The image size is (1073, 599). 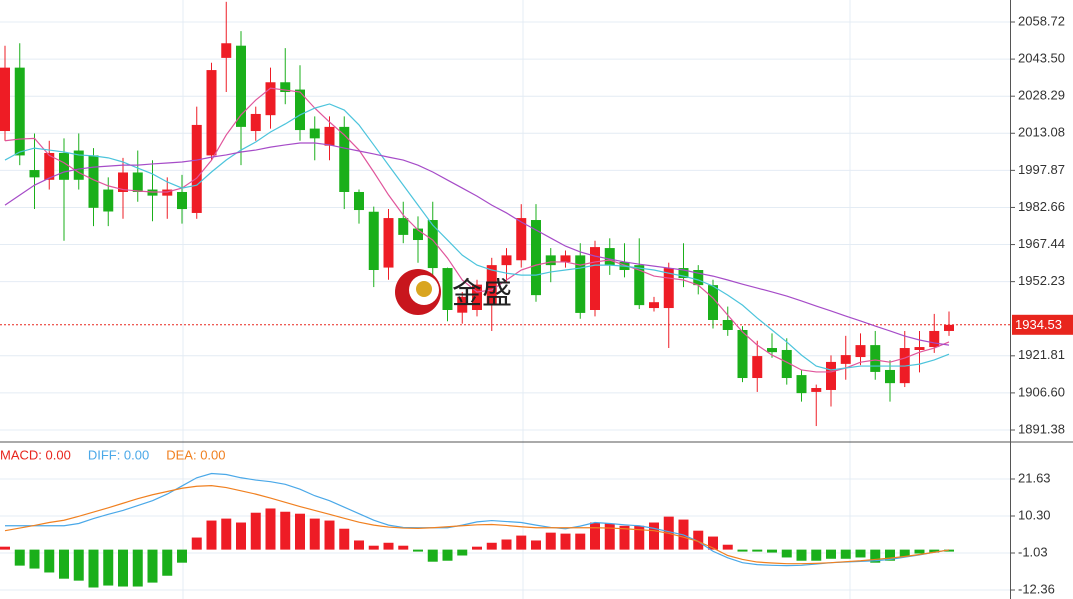 I want to click on y-tick-label: 2058.72, so click(x=1041, y=20).